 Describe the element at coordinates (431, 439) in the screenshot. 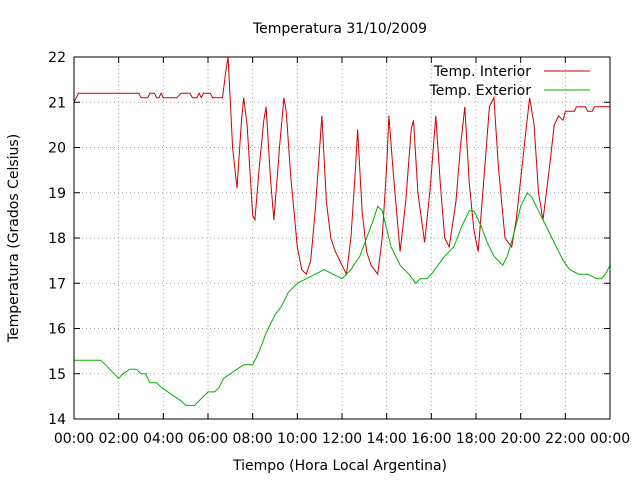

I see `x-tick-label: 16:00` at that location.